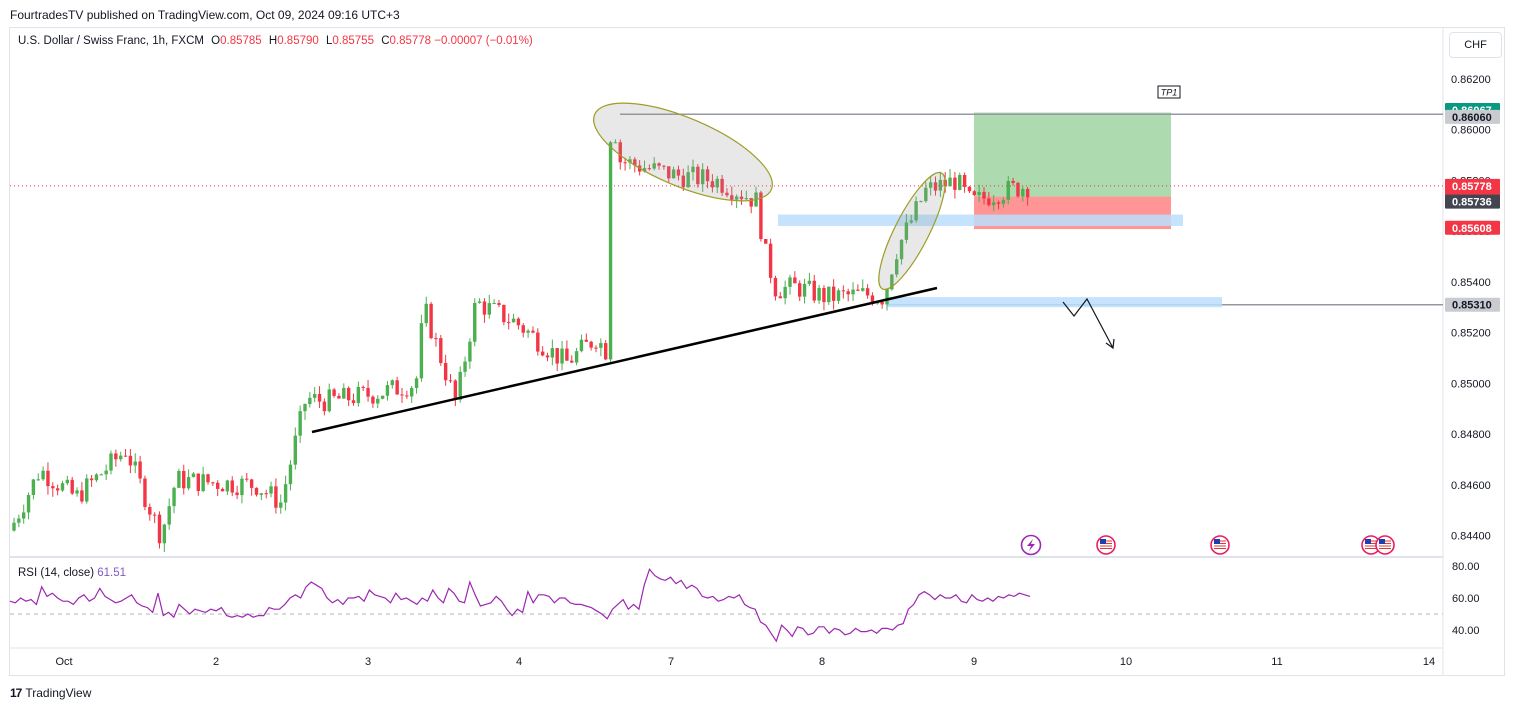 This screenshot has height=711, width=1515. What do you see at coordinates (974, 662) in the screenshot?
I see `x-tick-label: 9` at bounding box center [974, 662].